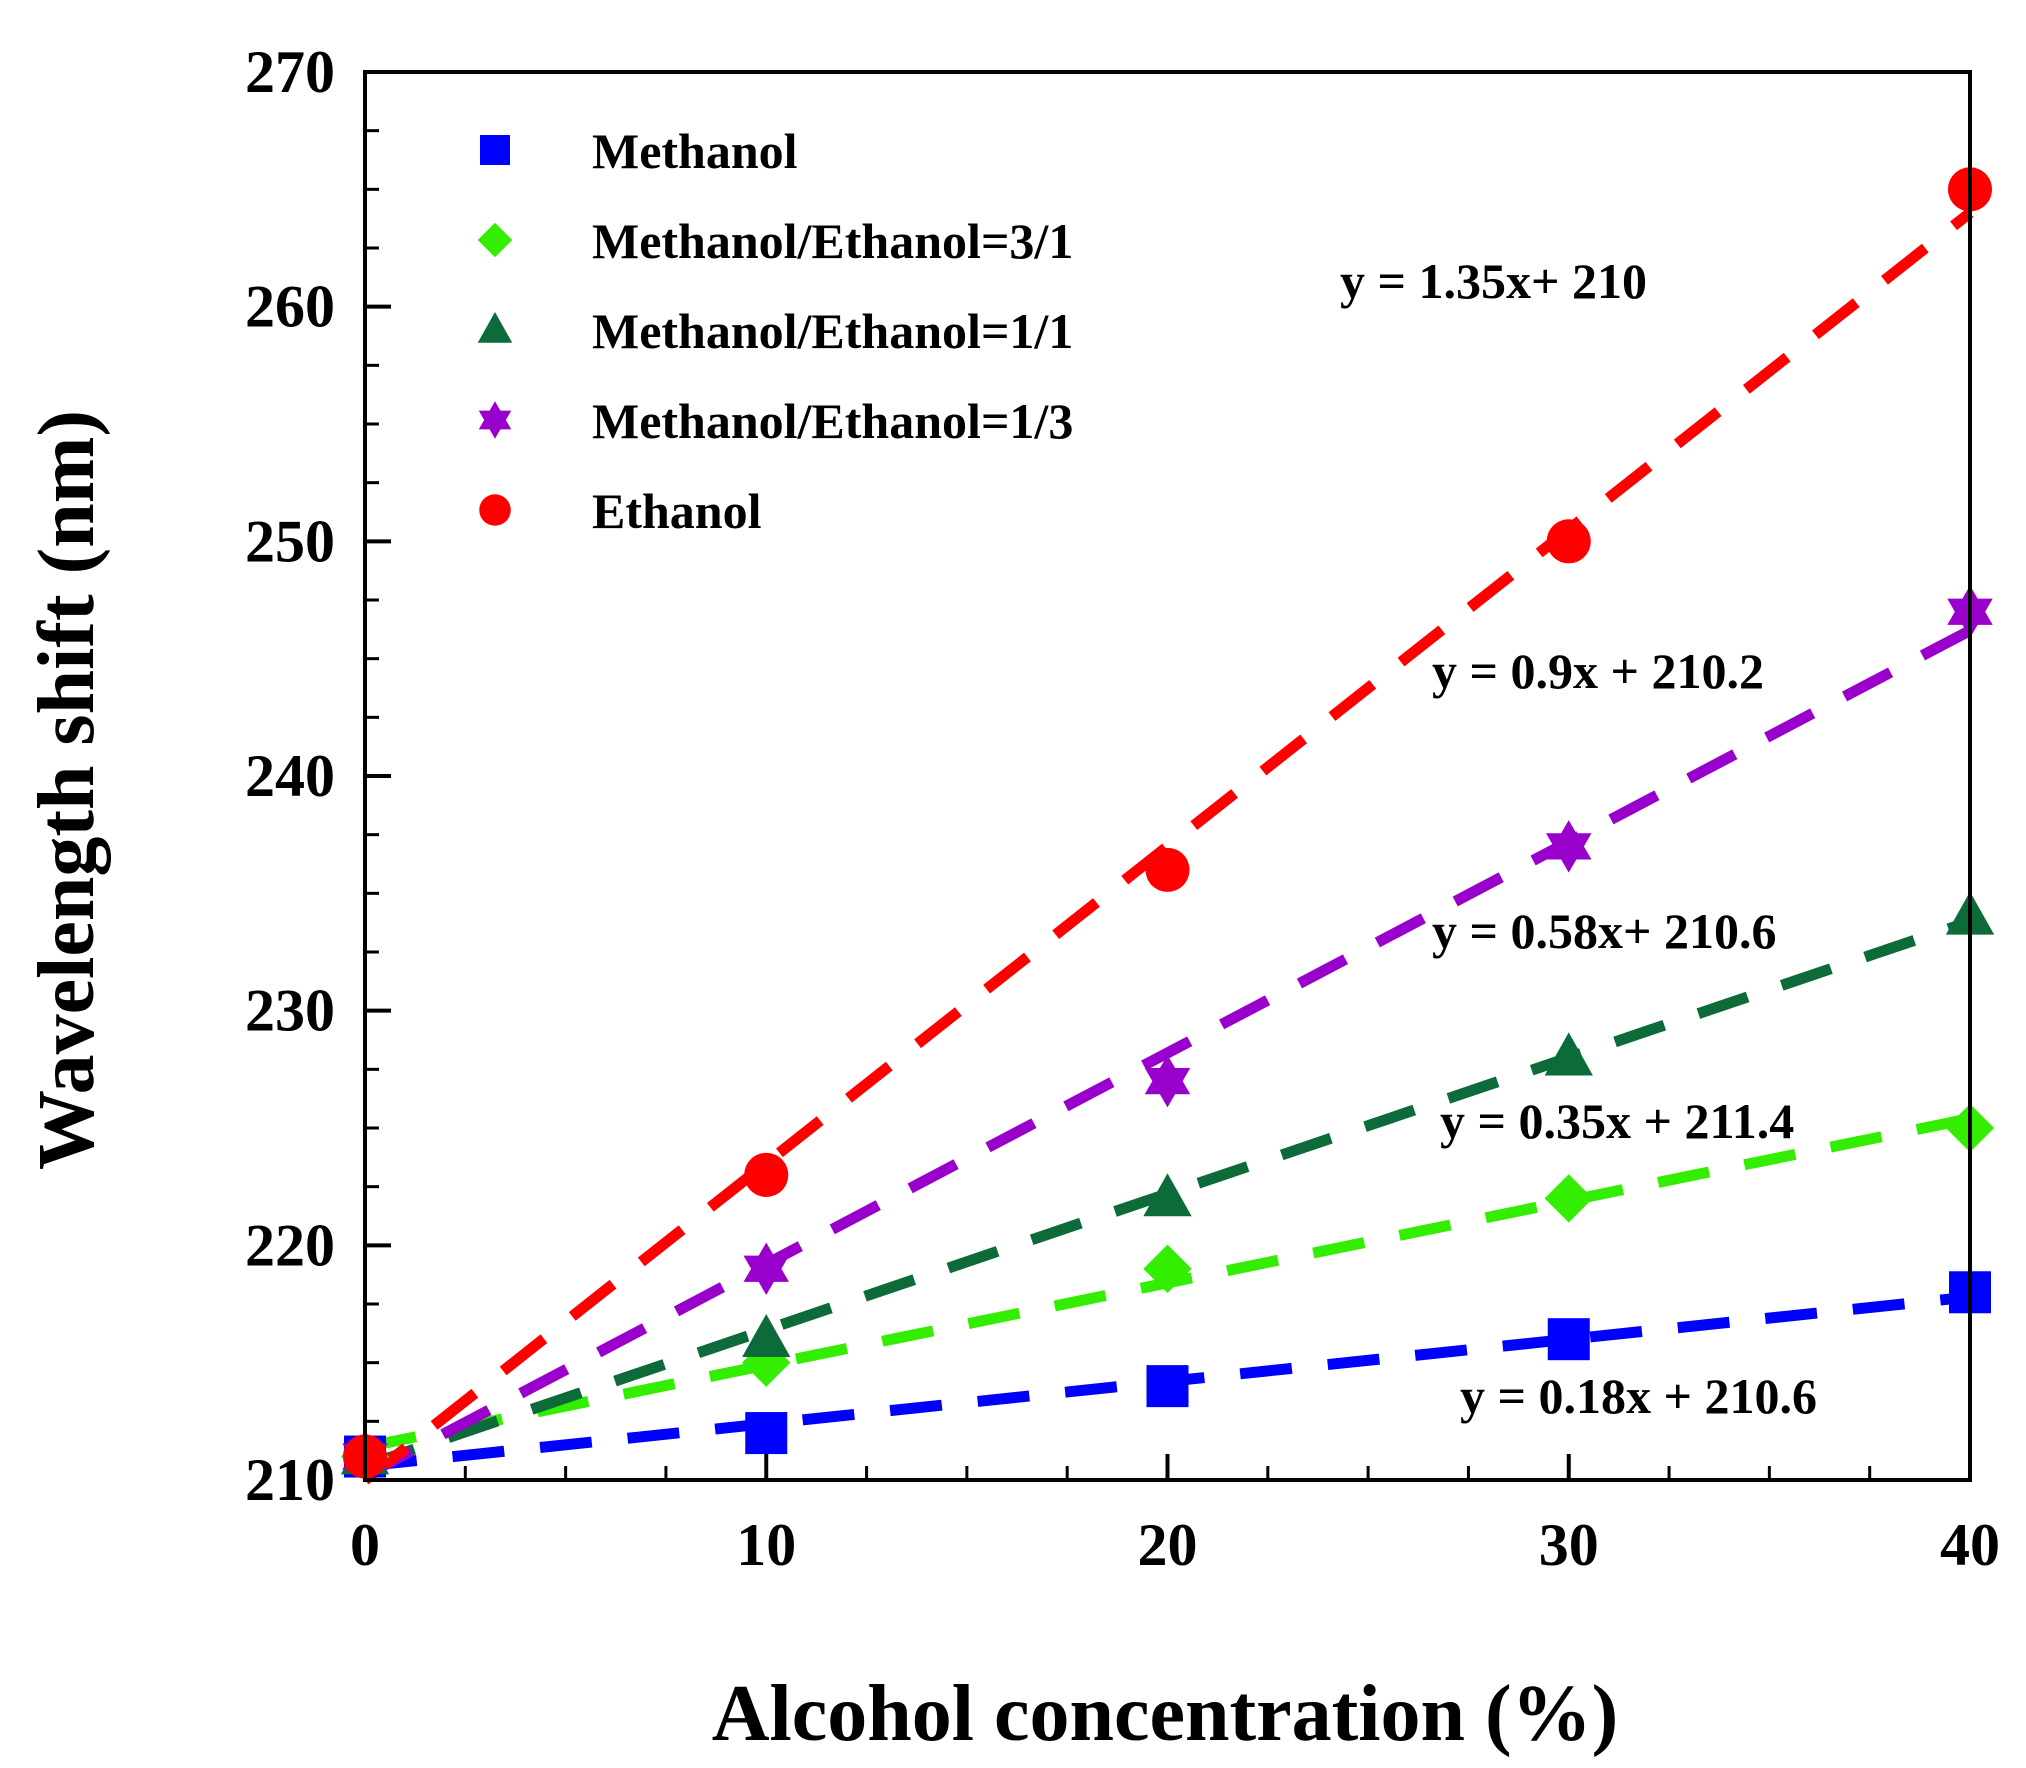  What do you see at coordinates (290, 1480) in the screenshot?
I see `y-tick-label: 210` at bounding box center [290, 1480].